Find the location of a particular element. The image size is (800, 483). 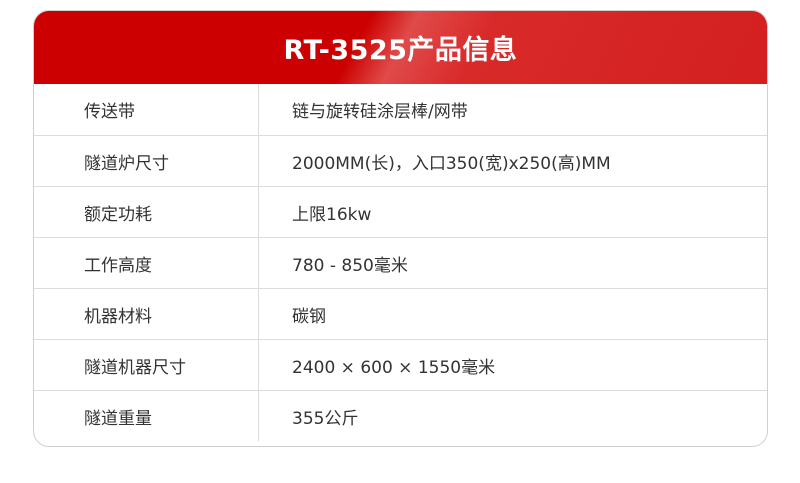

card-header: RT-3525产品信息 is located at coordinates (400, 47).